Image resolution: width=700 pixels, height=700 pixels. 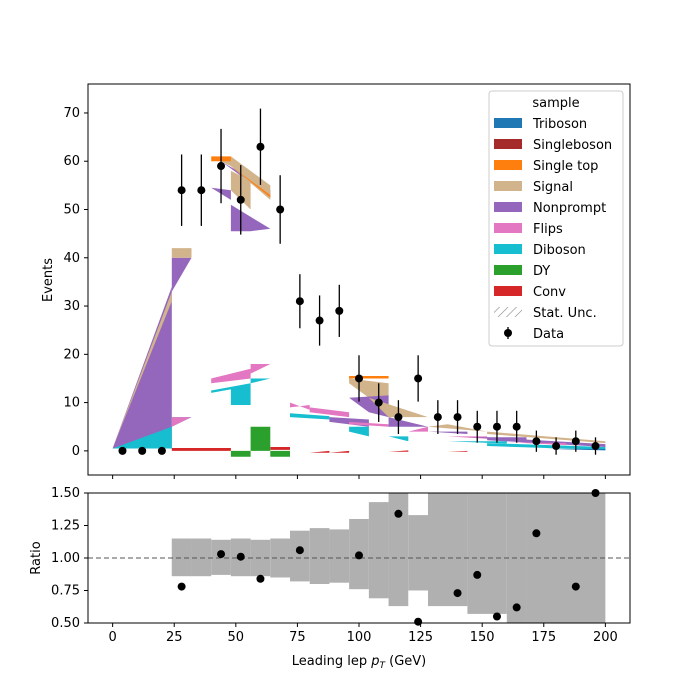 What do you see at coordinates (71, 210) in the screenshot?
I see `y-tick-label: 50` at bounding box center [71, 210].